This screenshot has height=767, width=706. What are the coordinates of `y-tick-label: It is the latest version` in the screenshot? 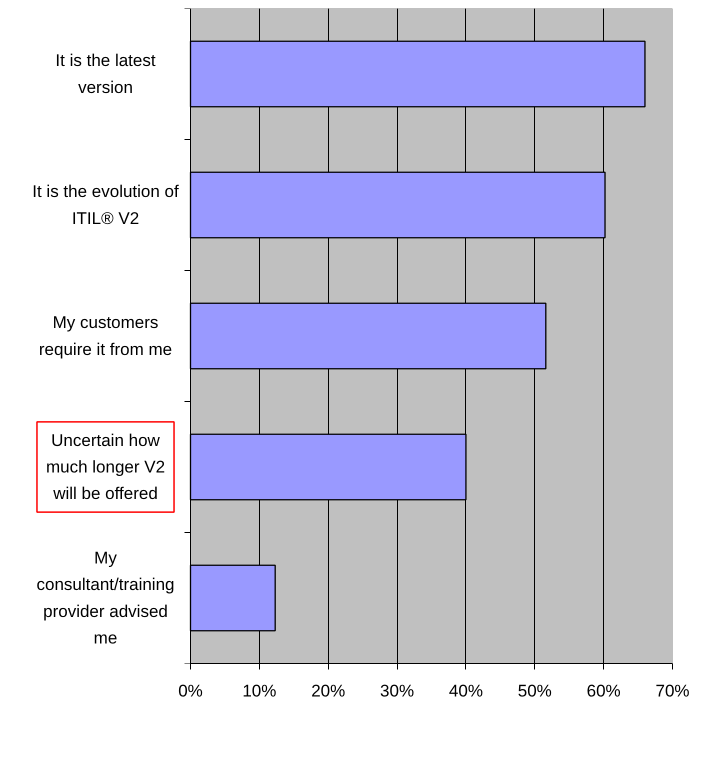 It's located at (105, 74).